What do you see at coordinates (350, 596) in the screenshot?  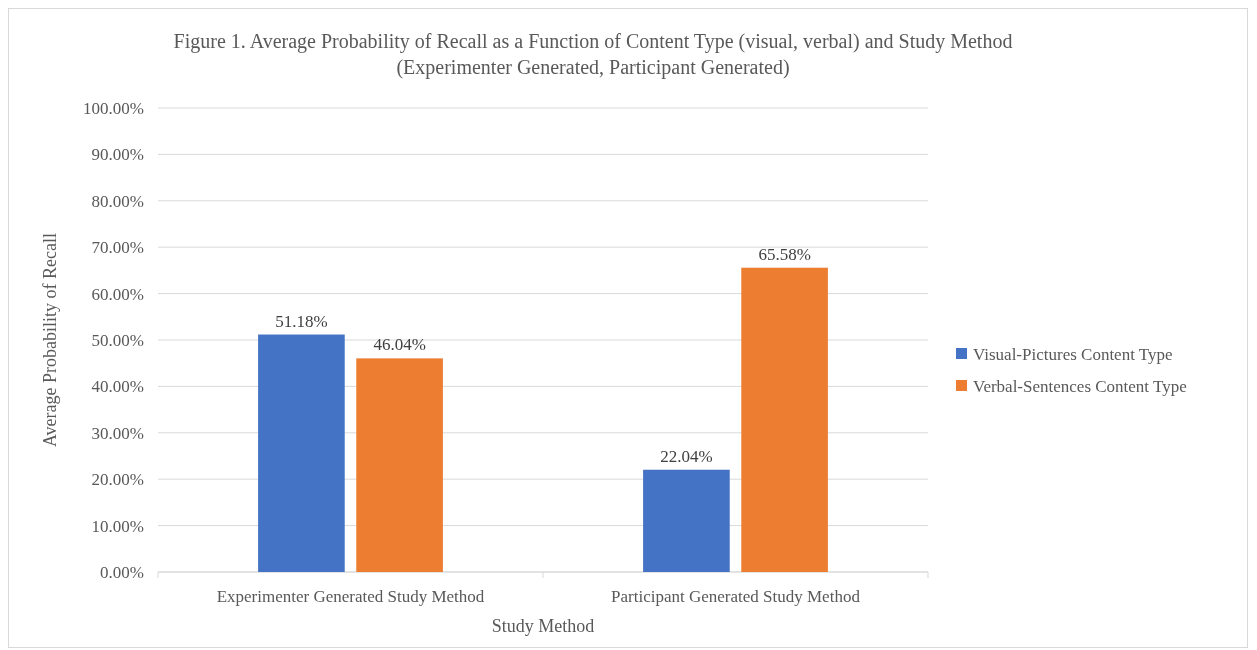 I see `x-tick-label: Experimenter Generated Study Method` at bounding box center [350, 596].